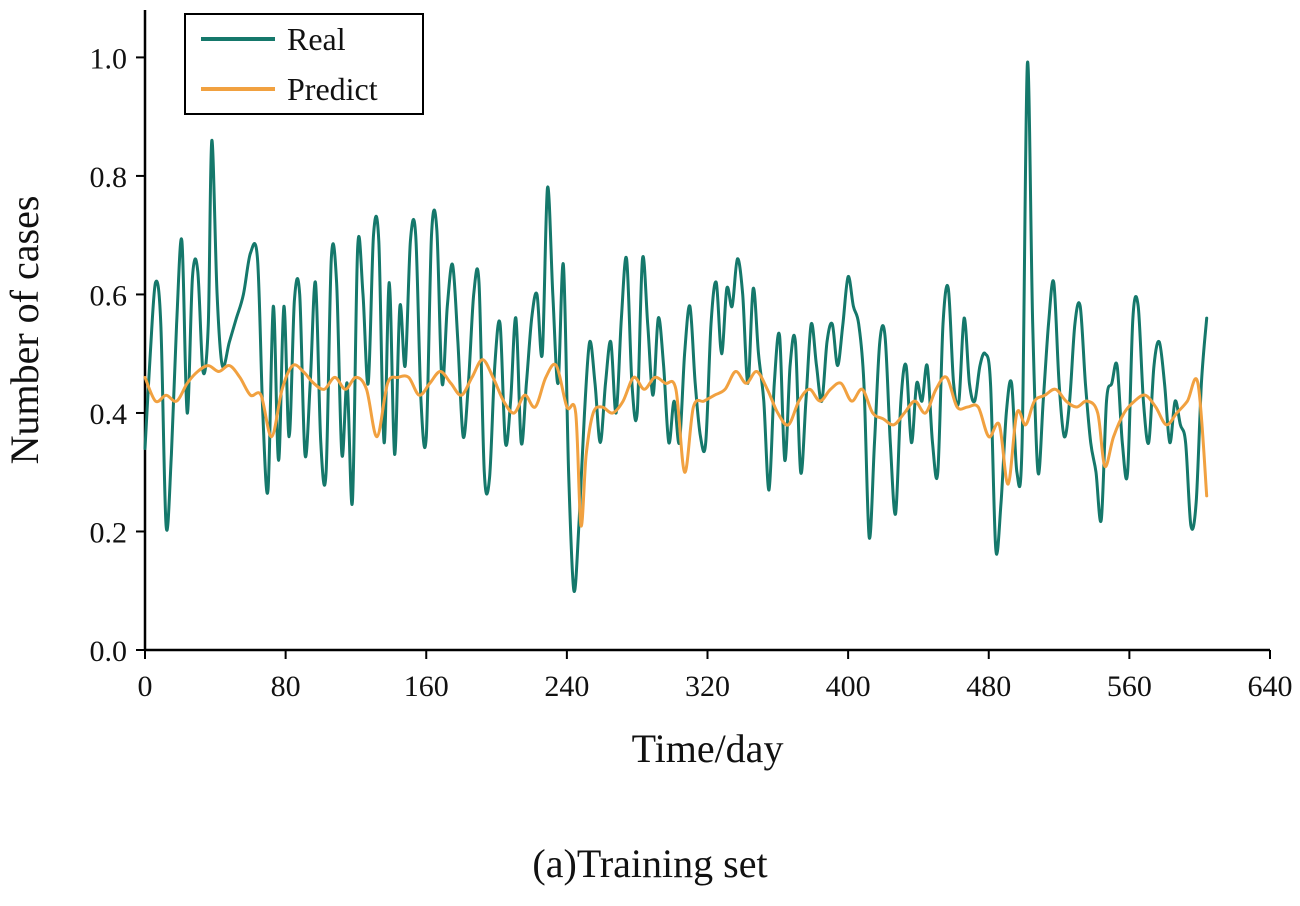  Describe the element at coordinates (566, 686) in the screenshot. I see `x-tick-label: 240` at that location.